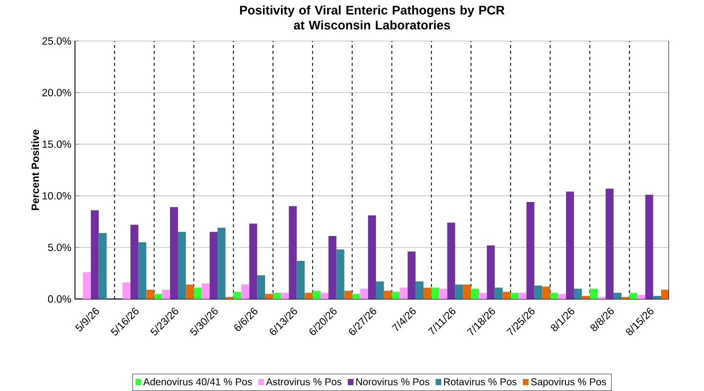 Image resolution: width=704 pixels, height=391 pixels. I want to click on y-tick-label: 0.0%, so click(60, 299).